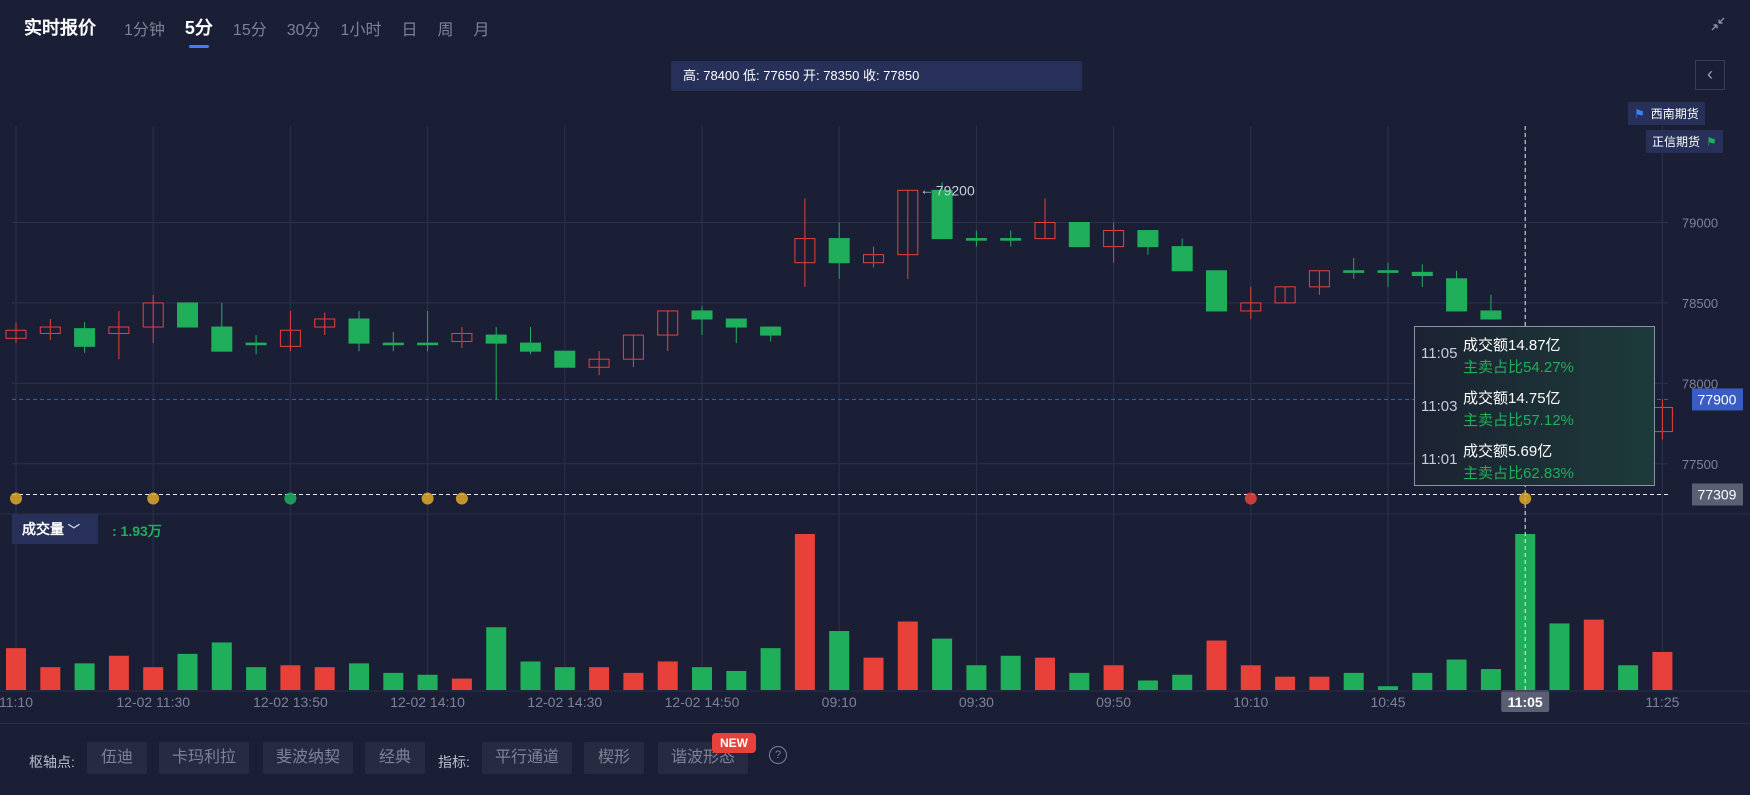 The image size is (1750, 795). Describe the element at coordinates (153, 702) in the screenshot. I see `x-tick-label: 12-02 11:30` at that location.